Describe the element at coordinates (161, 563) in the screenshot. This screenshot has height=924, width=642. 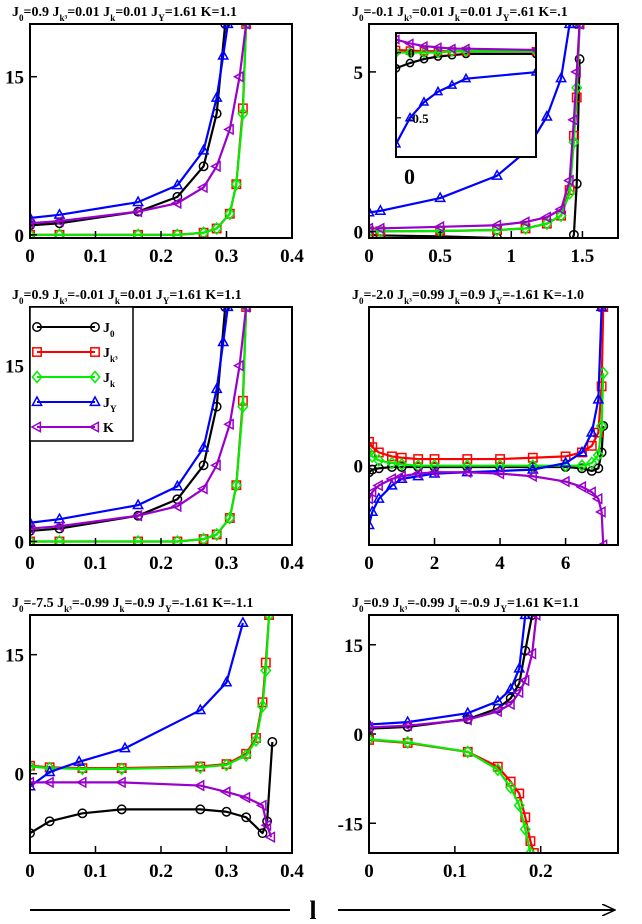
I see `panel-3-xtick-label-2: 0.2` at that location.